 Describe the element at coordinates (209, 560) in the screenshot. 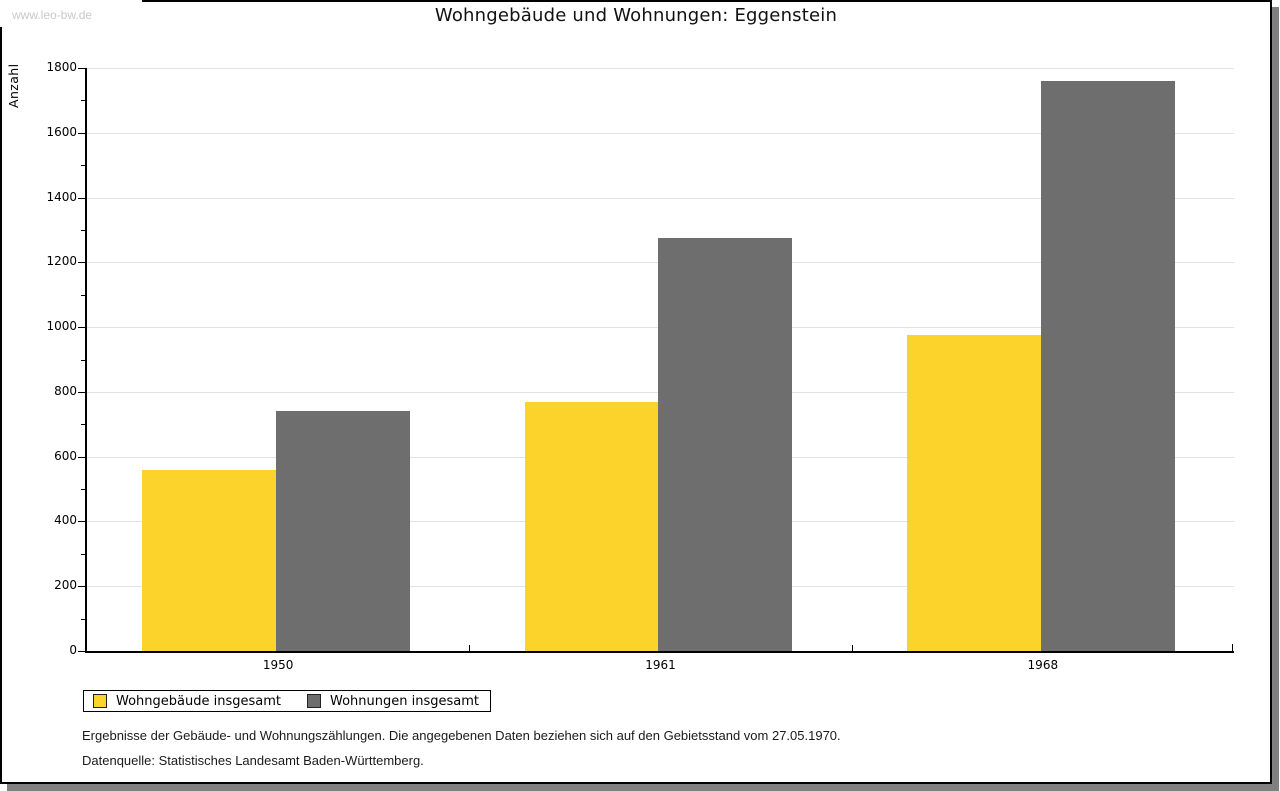

I see `bar-1950-s0` at that location.